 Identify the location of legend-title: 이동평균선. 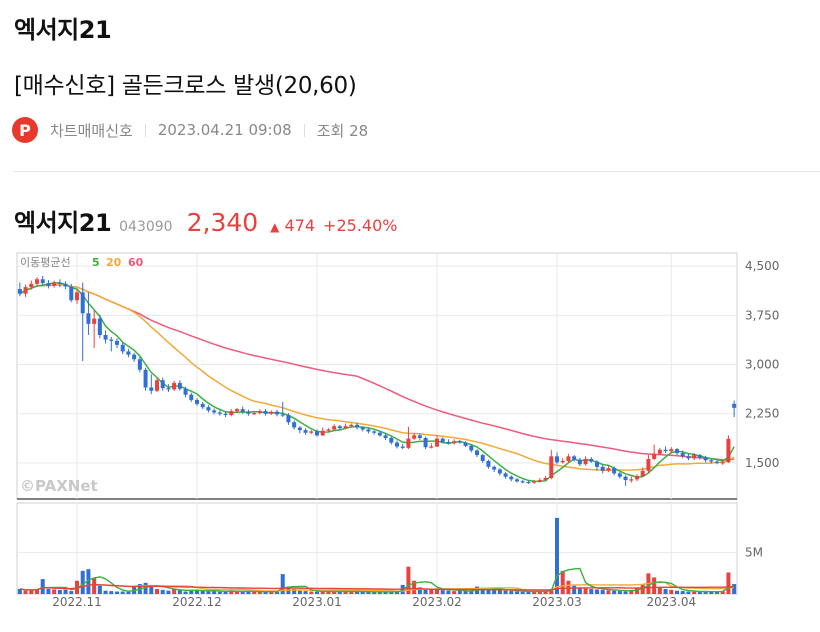
(45, 262).